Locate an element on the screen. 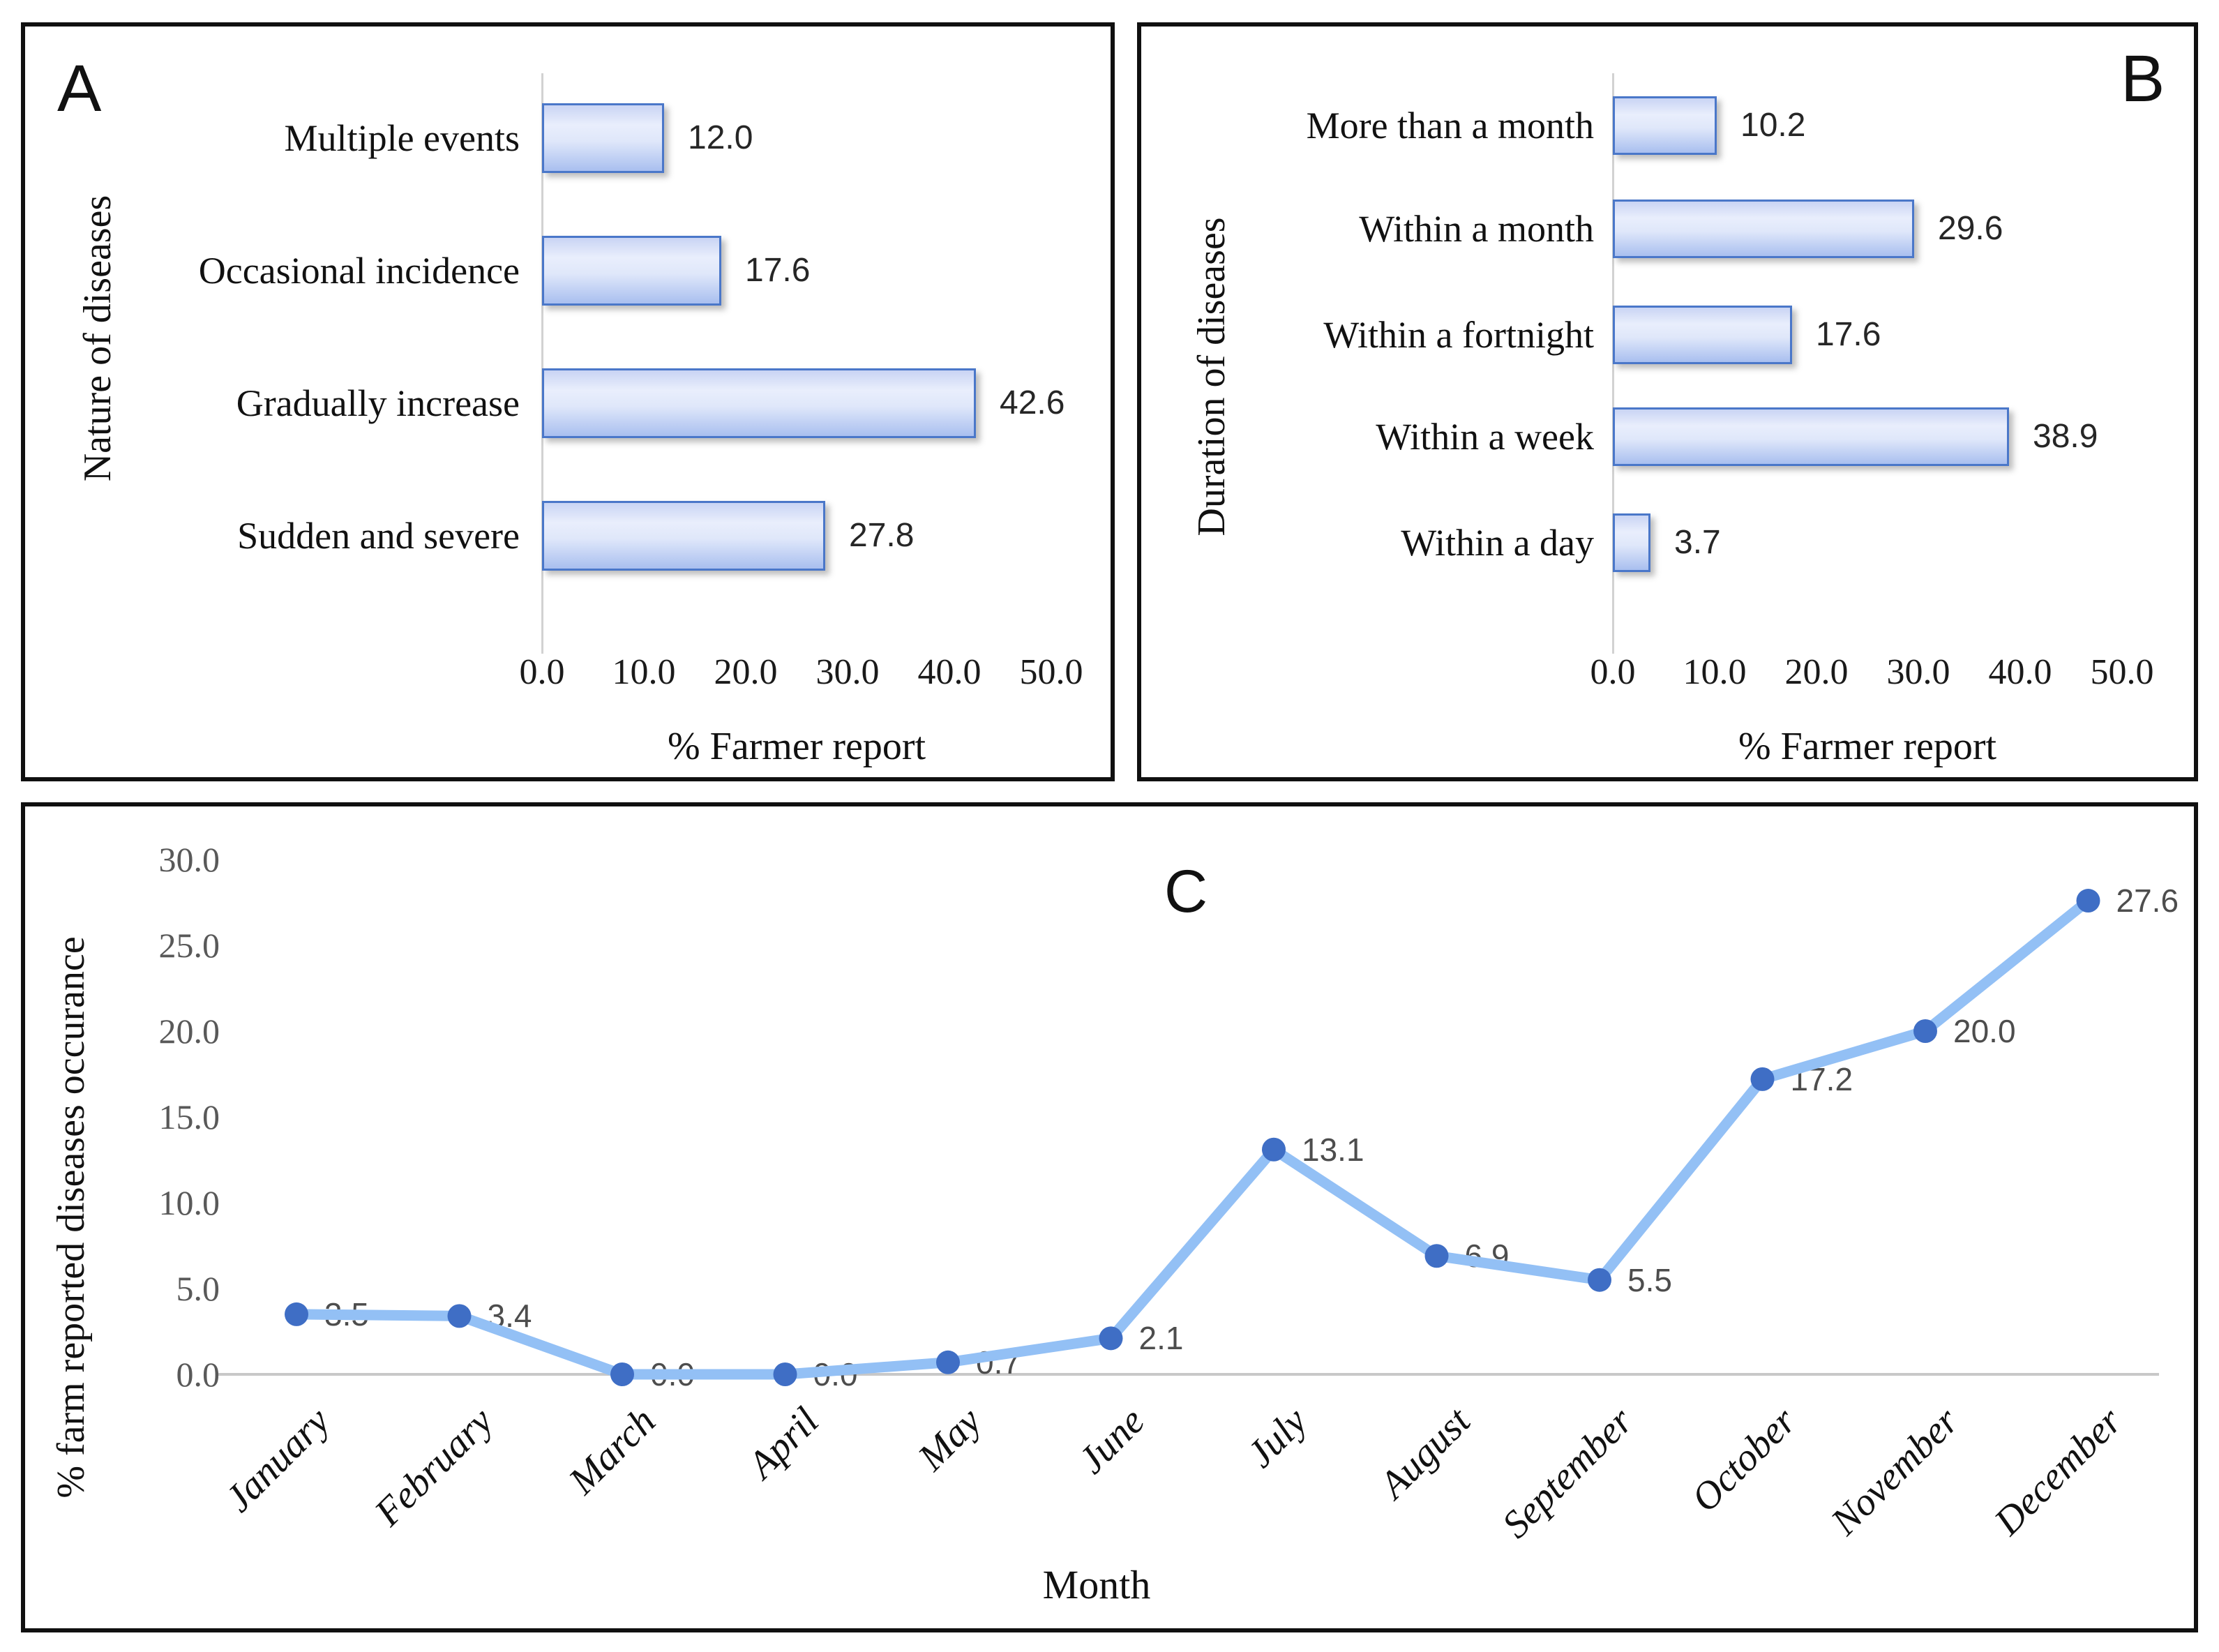 This screenshot has height=1652, width=2219. category-label: Within a month is located at coordinates (1476, 229).